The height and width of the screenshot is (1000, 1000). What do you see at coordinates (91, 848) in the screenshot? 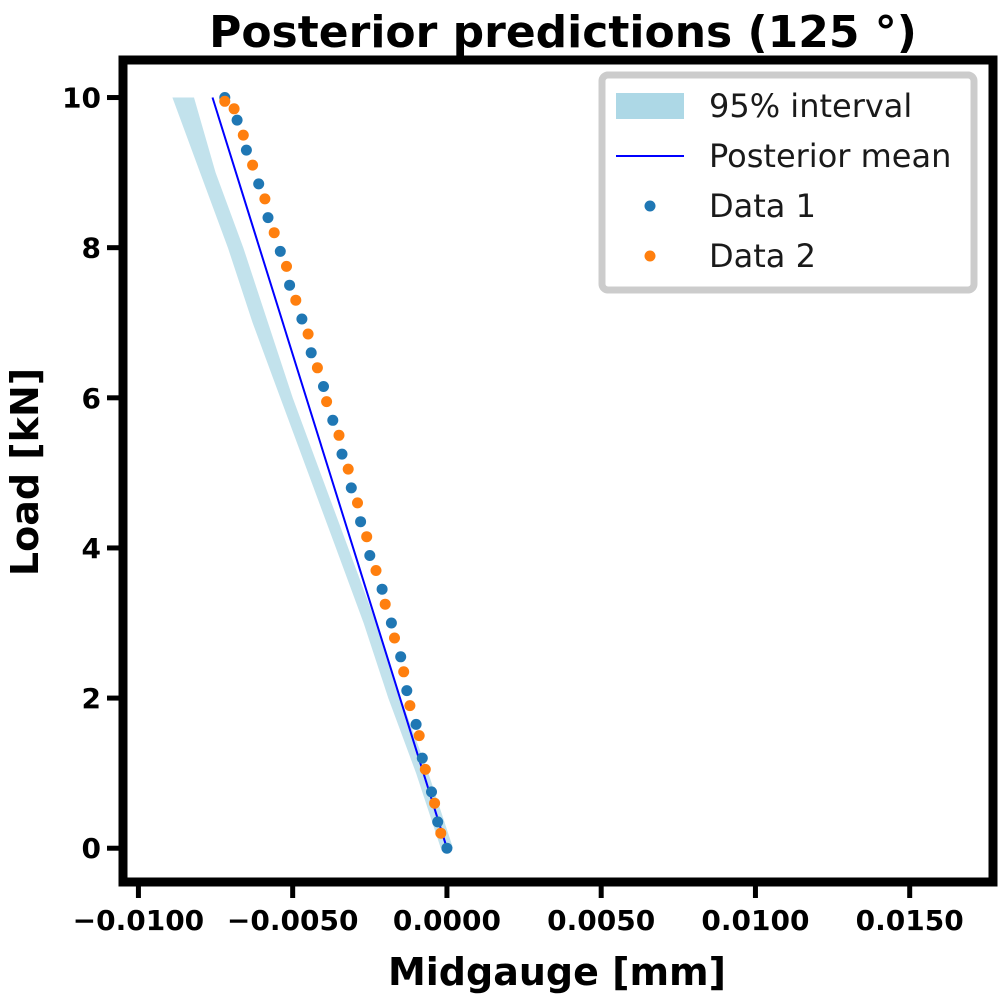
I see `y-tick-label: 0` at bounding box center [91, 848].